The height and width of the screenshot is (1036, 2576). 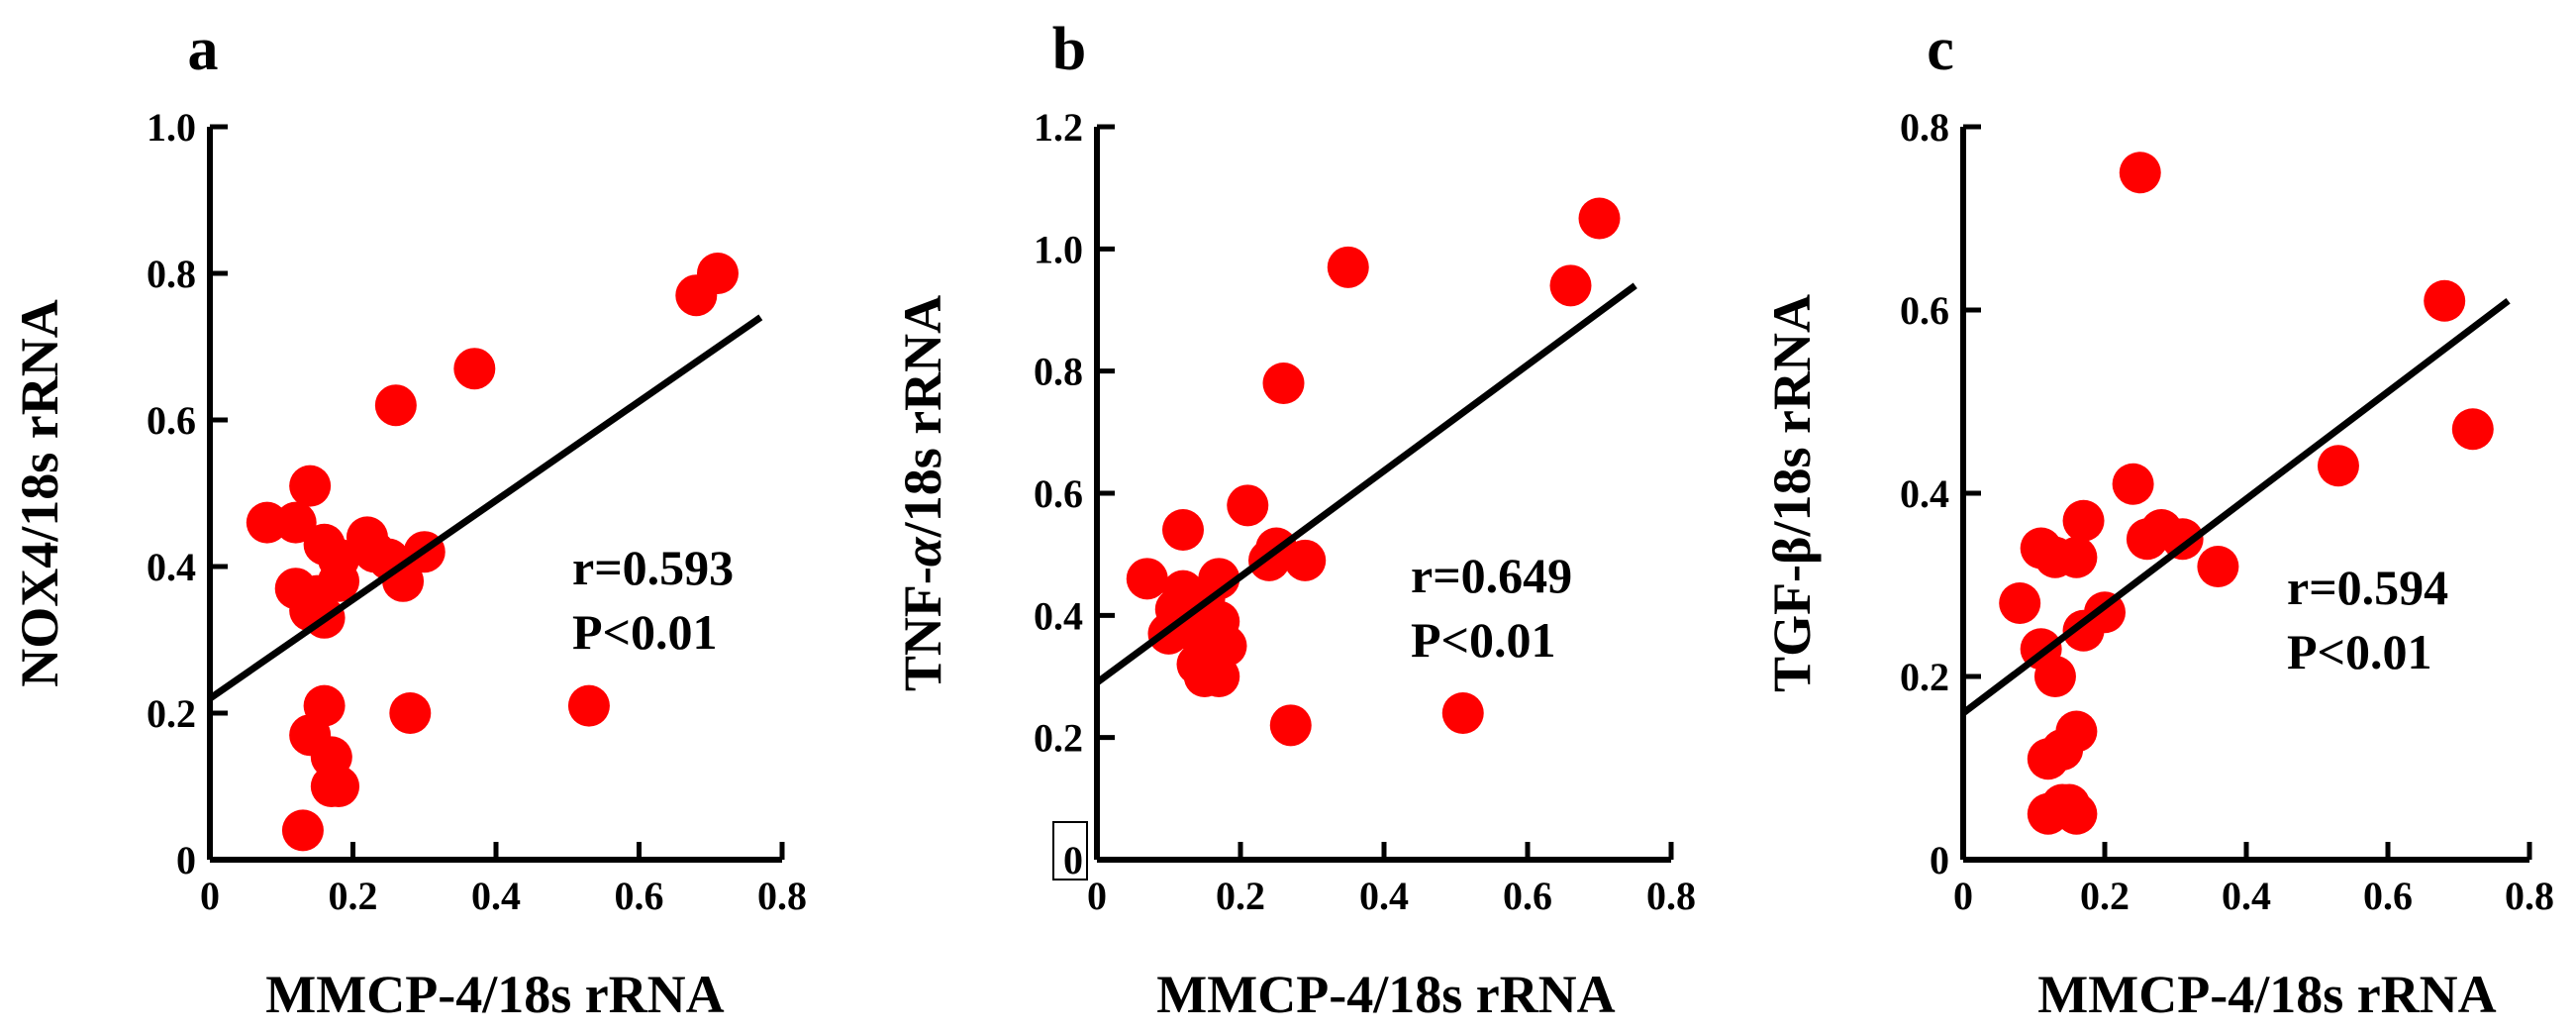 I want to click on panel-a-y-tick-label: 1.0, so click(x=171, y=128).